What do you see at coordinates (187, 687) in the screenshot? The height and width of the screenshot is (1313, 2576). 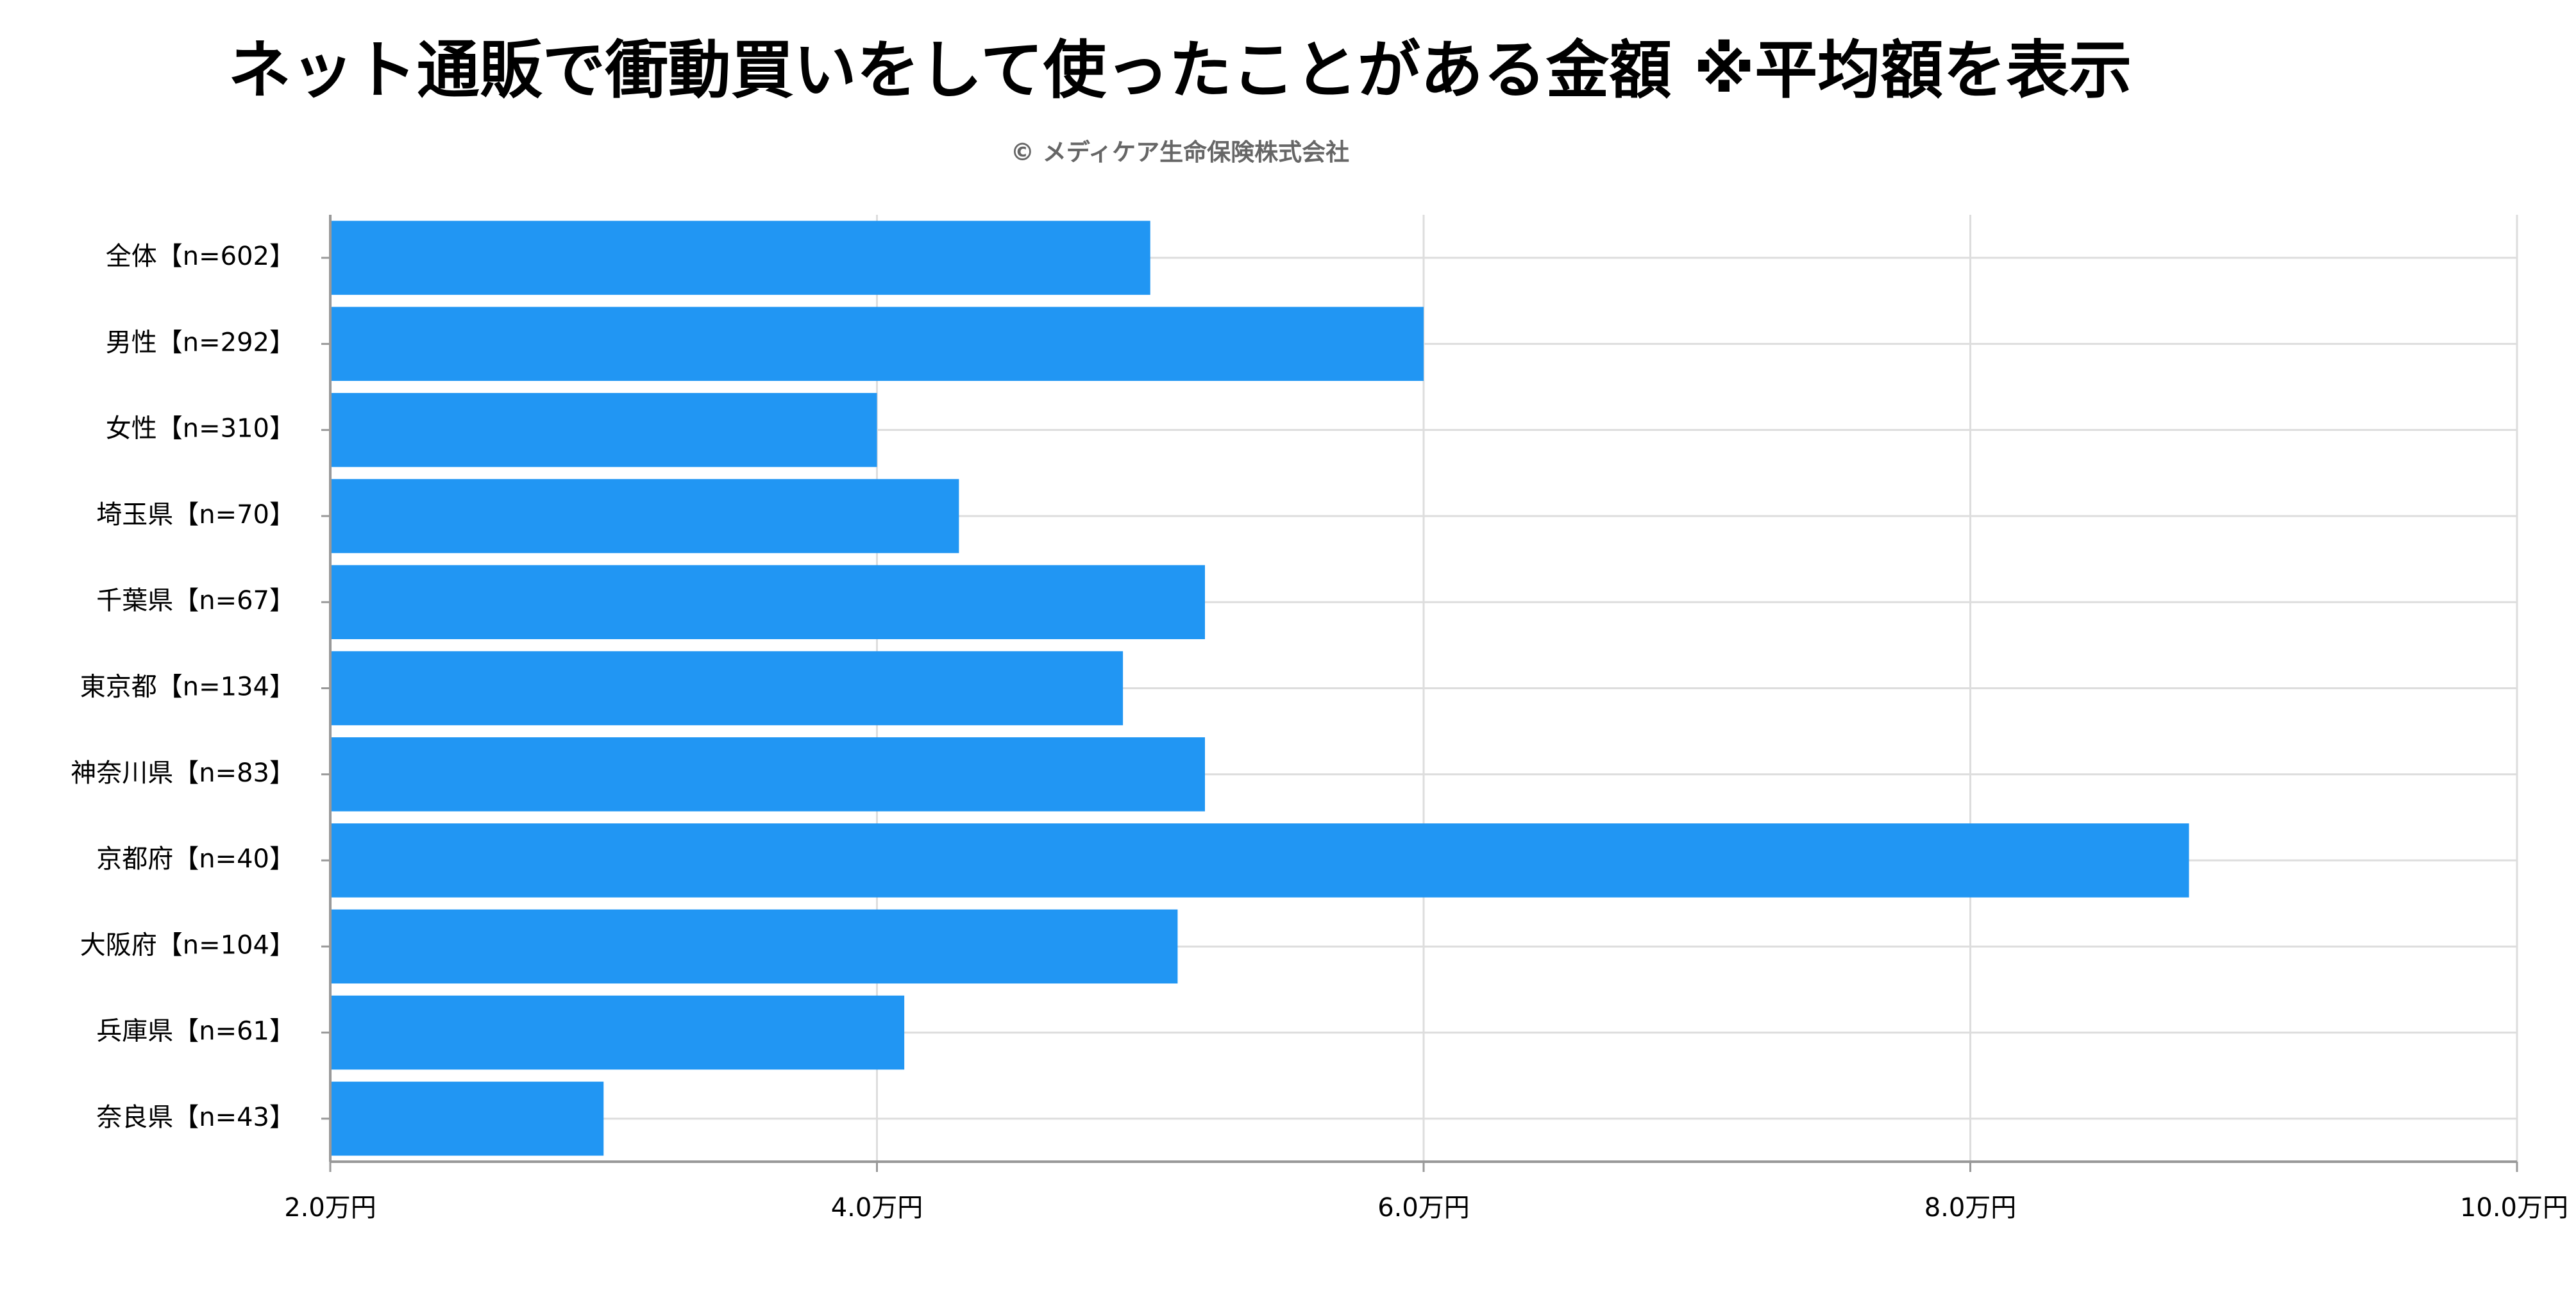 I see `category-label: 東京都【n=134】` at bounding box center [187, 687].